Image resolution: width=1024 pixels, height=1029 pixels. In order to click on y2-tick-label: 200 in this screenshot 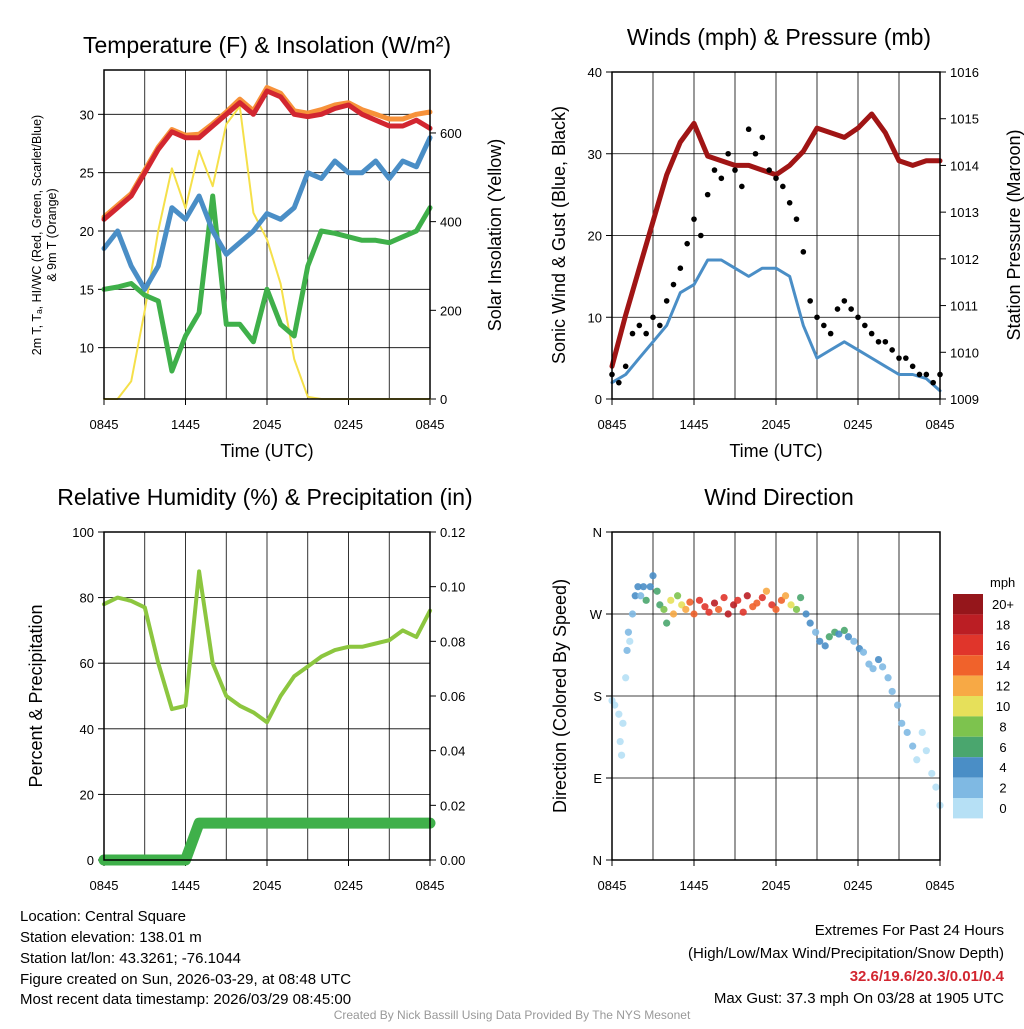, I will do `click(451, 310)`.